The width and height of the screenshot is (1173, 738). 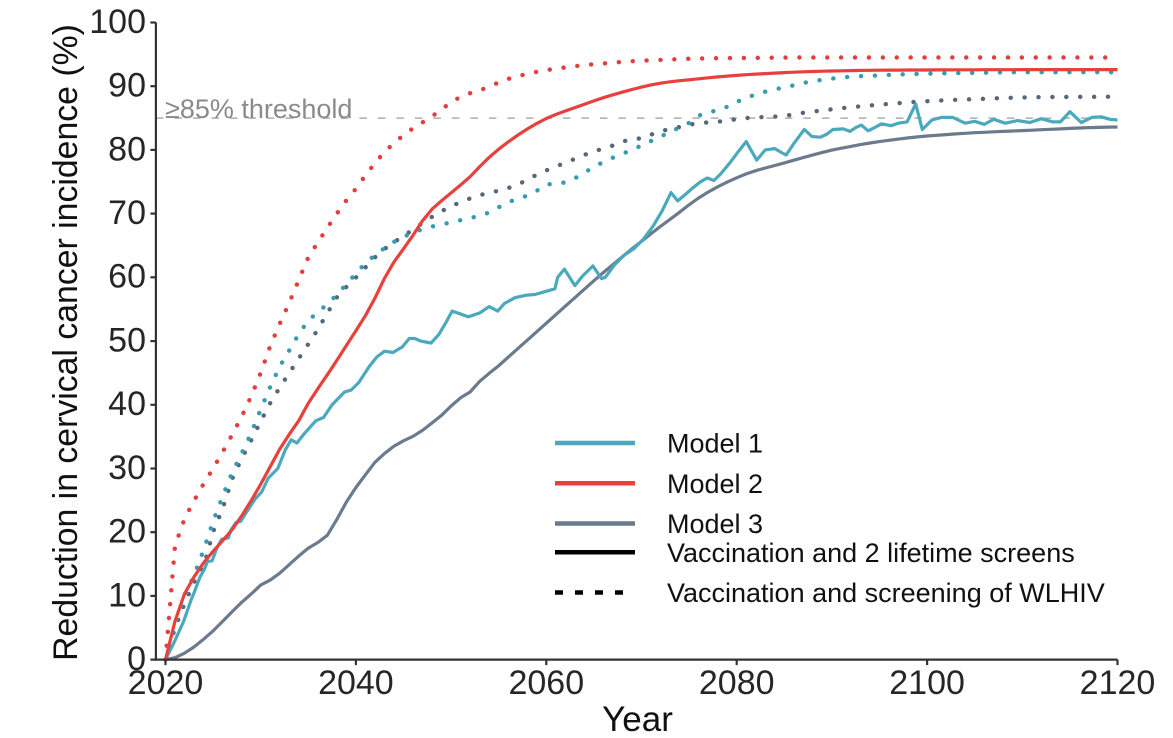 What do you see at coordinates (546, 683) in the screenshot?
I see `svg-text: 2060` at bounding box center [546, 683].